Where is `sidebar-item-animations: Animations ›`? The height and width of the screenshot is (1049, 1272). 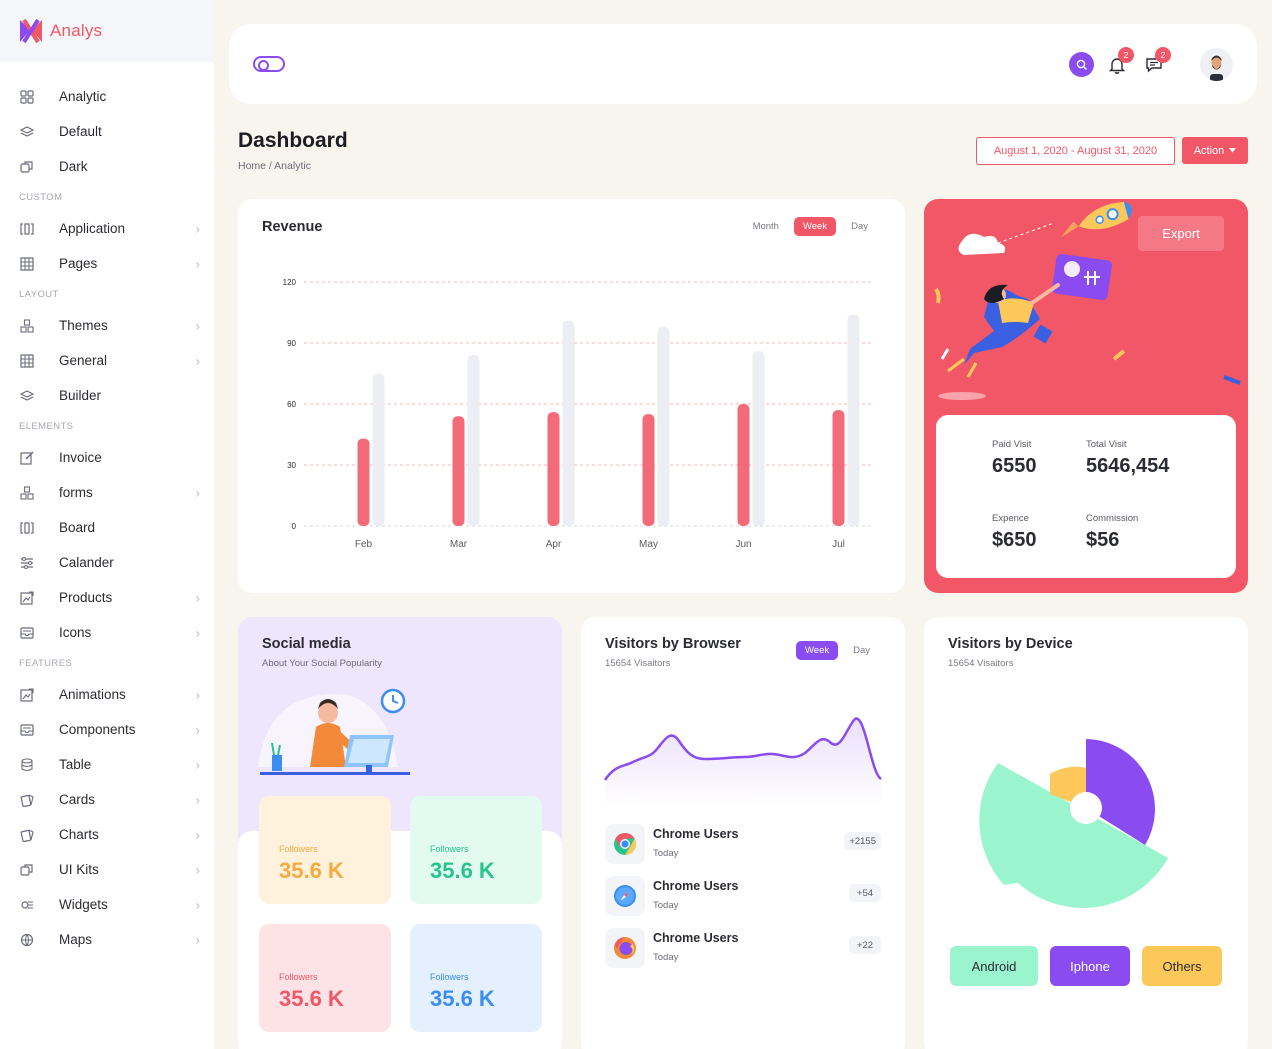
sidebar-item-animations: Animations › is located at coordinates (107, 694).